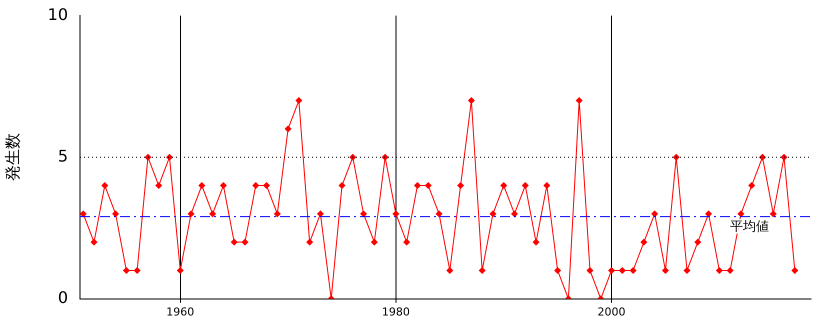 The width and height of the screenshot is (825, 322). Describe the element at coordinates (396, 311) in the screenshot. I see `x-tick-label: 1980` at that location.